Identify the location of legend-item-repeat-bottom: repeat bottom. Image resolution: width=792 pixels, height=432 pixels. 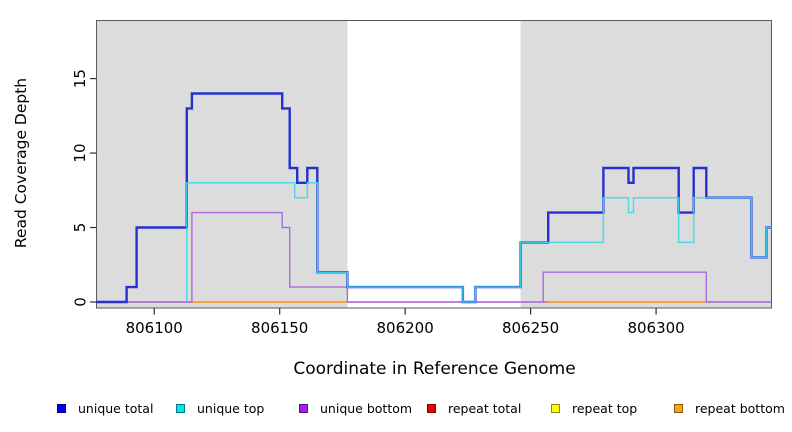
(729, 408).